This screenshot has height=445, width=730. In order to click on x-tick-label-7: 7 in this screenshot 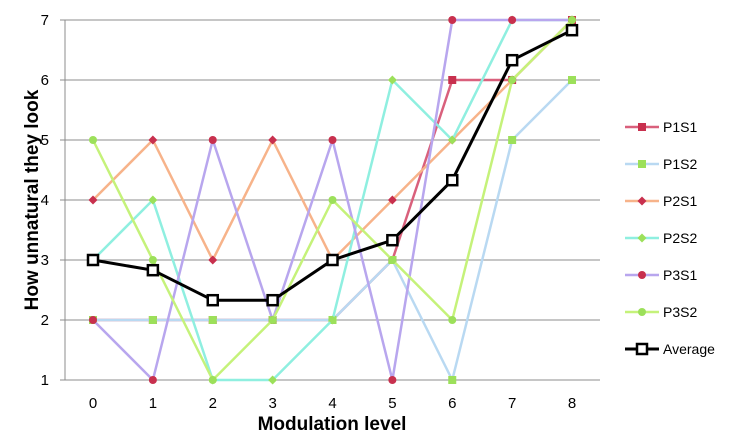, I will do `click(512, 403)`.